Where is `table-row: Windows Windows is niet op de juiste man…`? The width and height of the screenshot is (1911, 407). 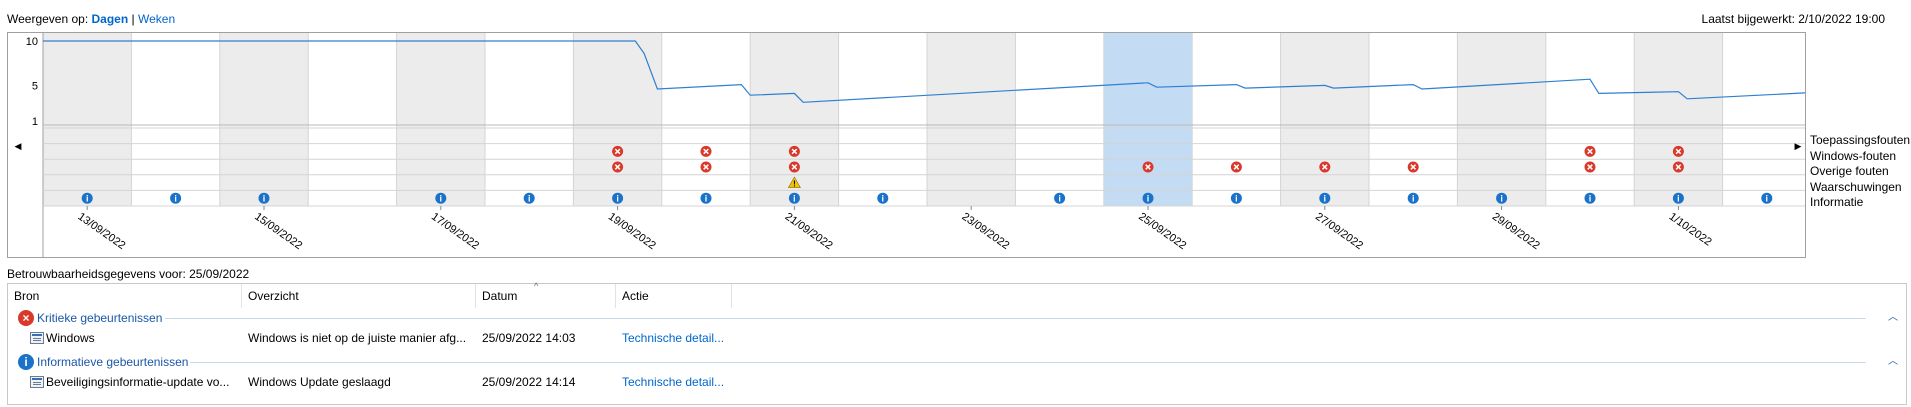
table-row: Windows Windows is niet op de juiste man… is located at coordinates (957, 338).